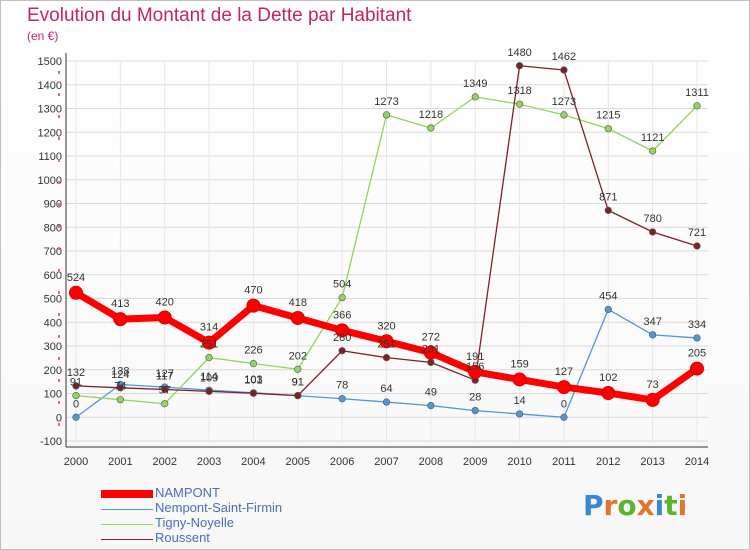 The width and height of the screenshot is (750, 550). Describe the element at coordinates (120, 462) in the screenshot. I see `x-tick-label: 2001` at that location.